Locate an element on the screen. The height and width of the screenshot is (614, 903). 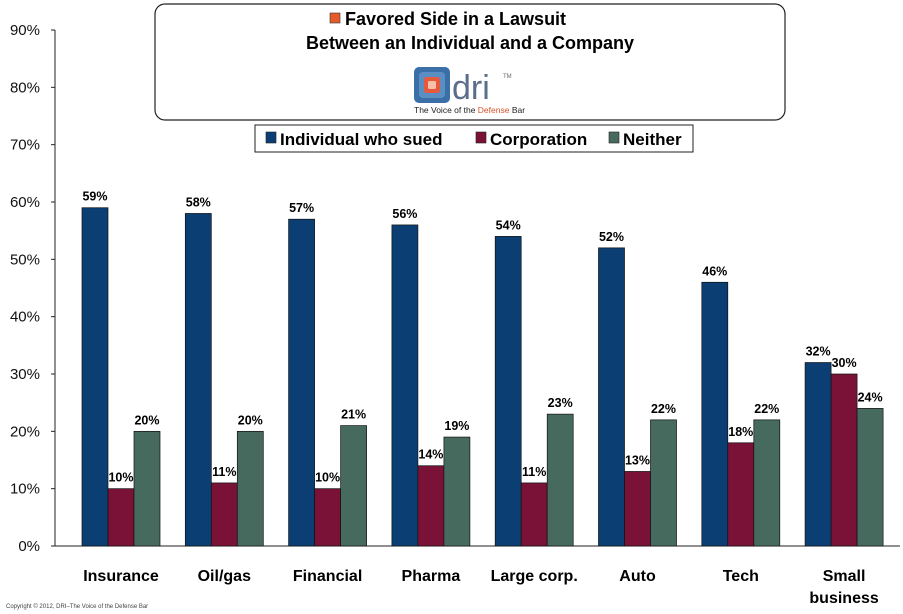
y-tick-label: 0% is located at coordinates (29, 546).